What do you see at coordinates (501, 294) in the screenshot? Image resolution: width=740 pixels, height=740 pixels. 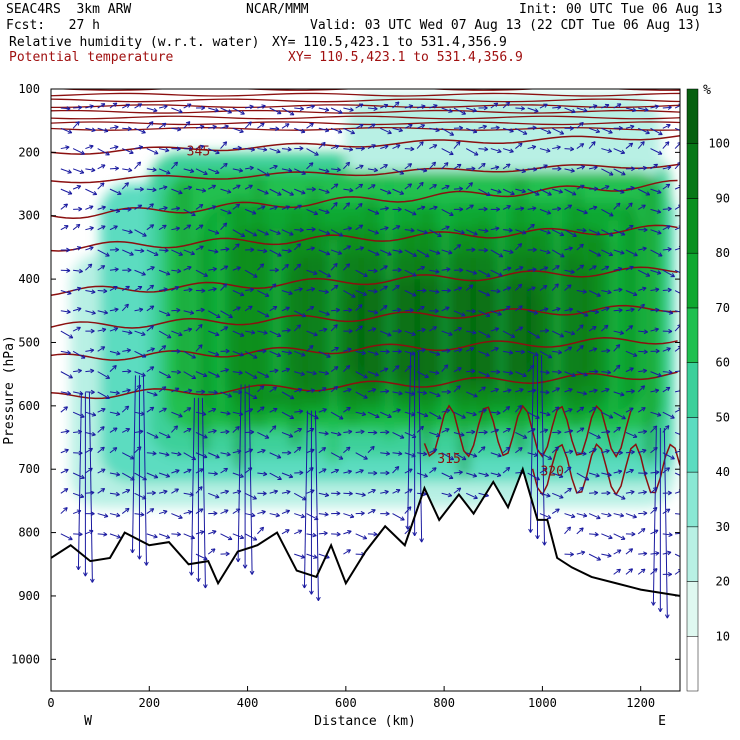 I see `rh-streak` at bounding box center [501, 294].